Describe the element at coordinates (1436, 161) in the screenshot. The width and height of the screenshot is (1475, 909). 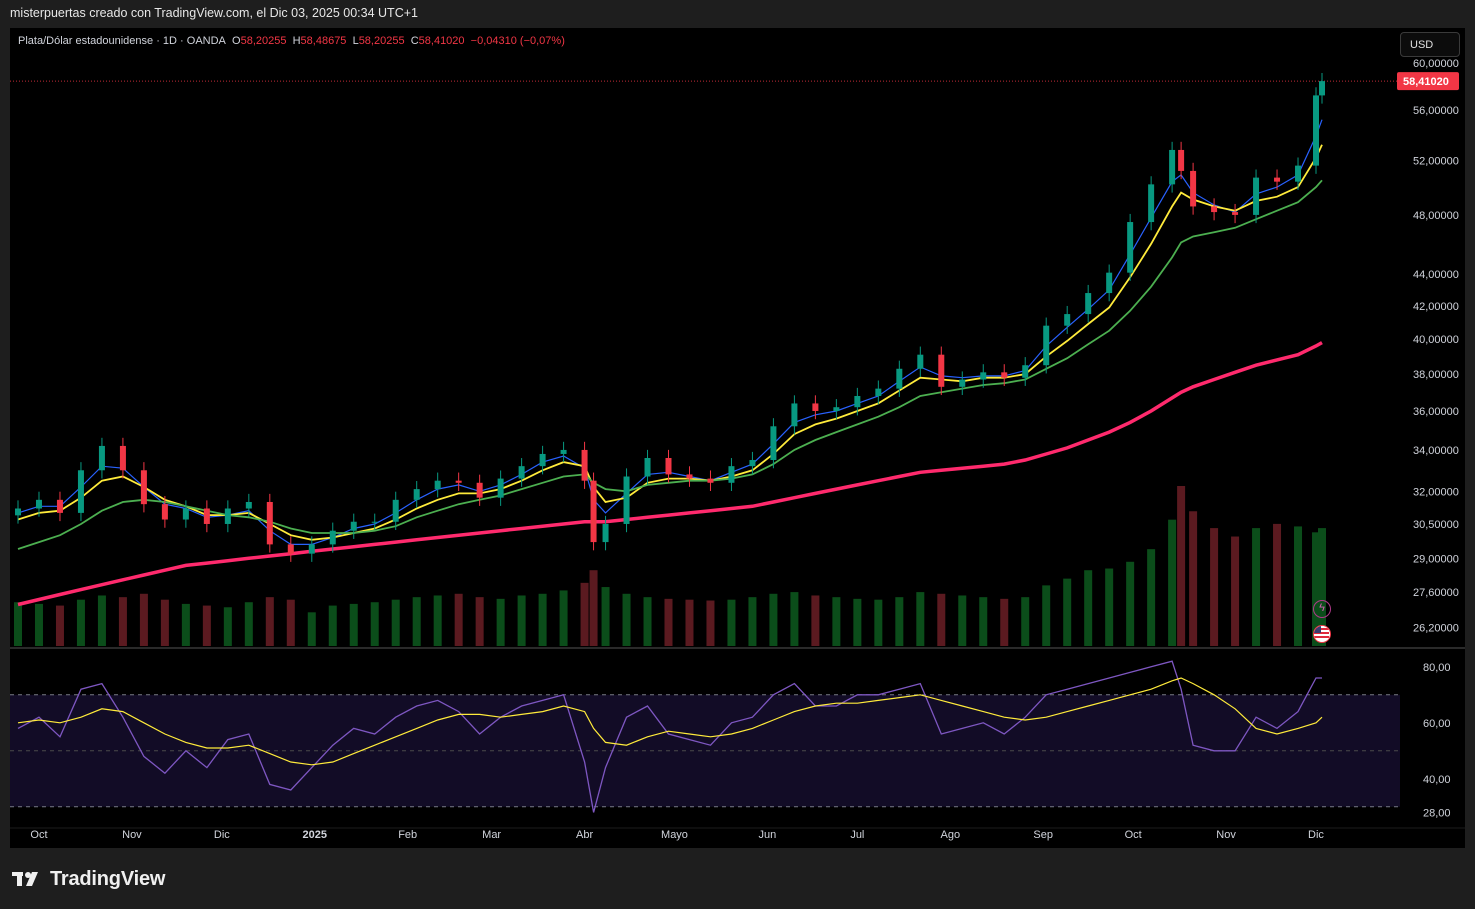
I see `price-tick-label: 52,00000` at that location.